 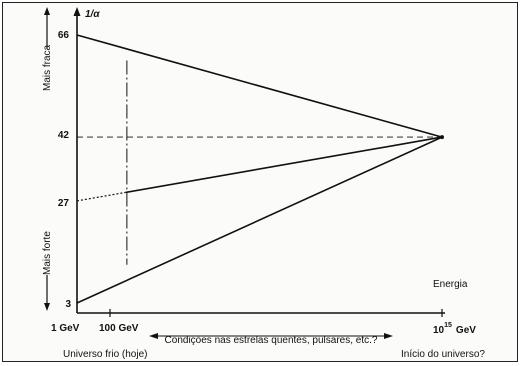 I want to click on right-caption: Início do universo?, so click(x=443, y=354).